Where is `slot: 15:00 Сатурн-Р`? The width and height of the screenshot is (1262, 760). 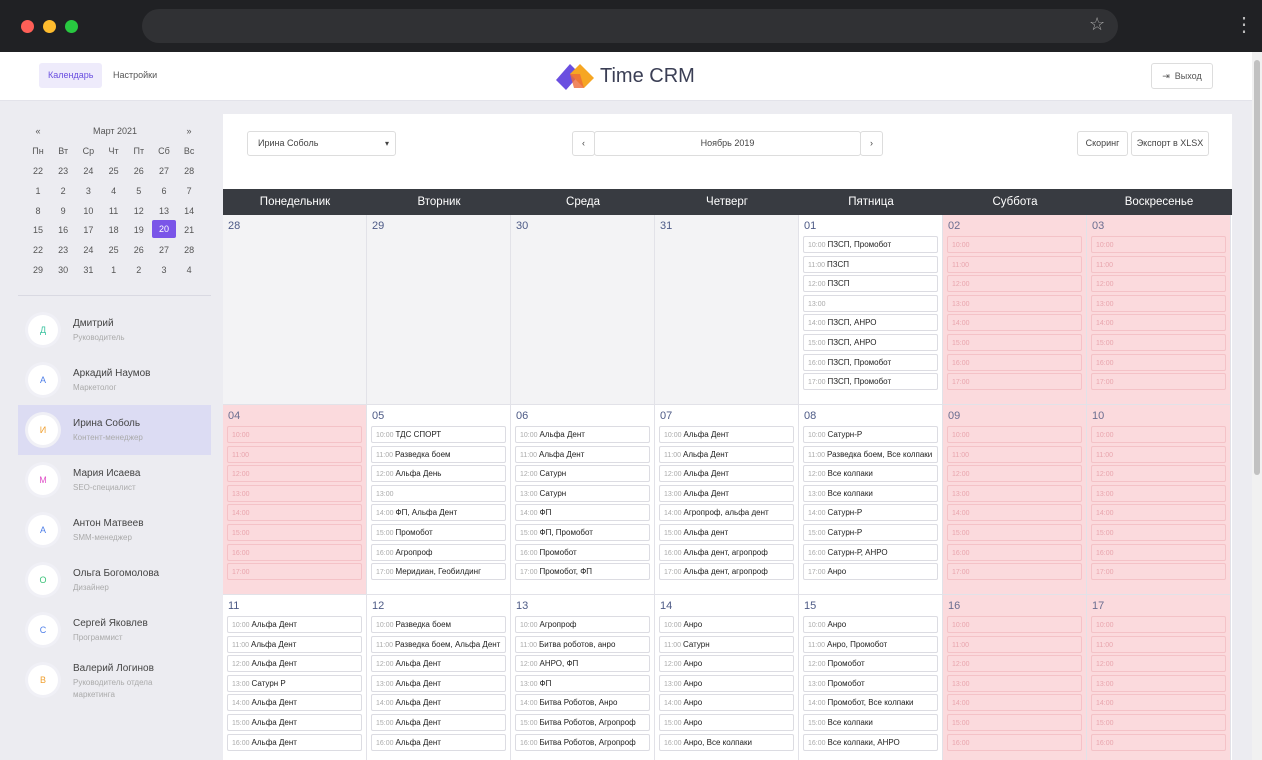
slot: 15:00 Сатурн-Р is located at coordinates (870, 532).